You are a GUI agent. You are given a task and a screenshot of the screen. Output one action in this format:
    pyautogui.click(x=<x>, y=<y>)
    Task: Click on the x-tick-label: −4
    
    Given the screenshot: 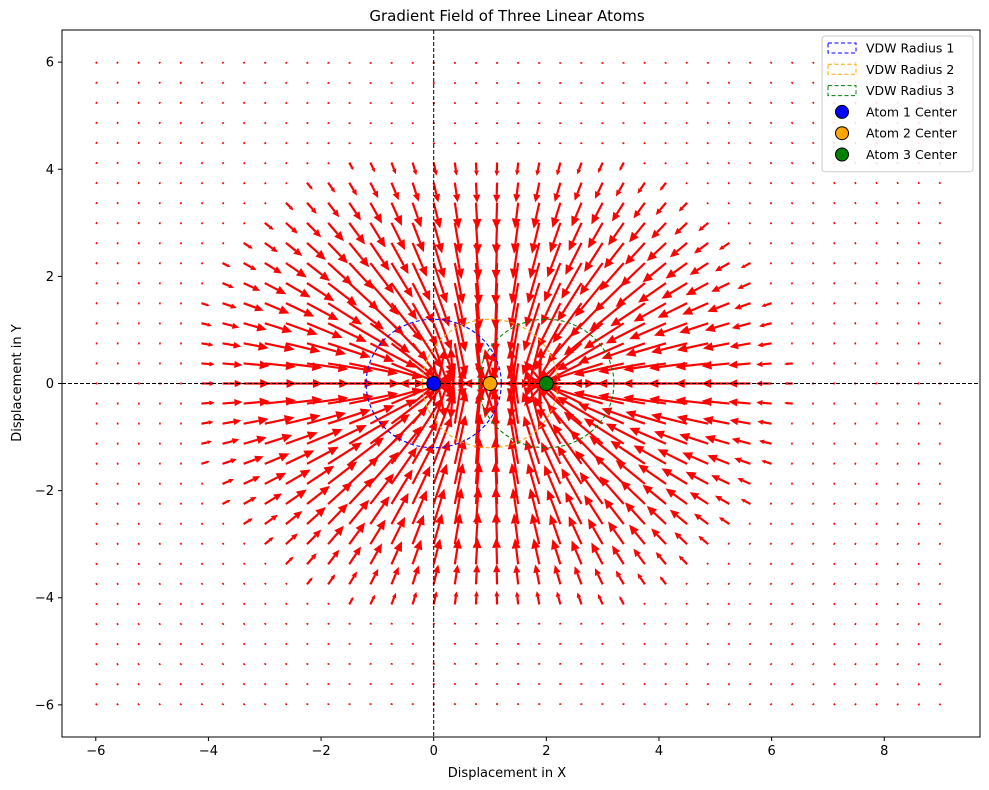 What is the action you would take?
    pyautogui.click(x=208, y=751)
    